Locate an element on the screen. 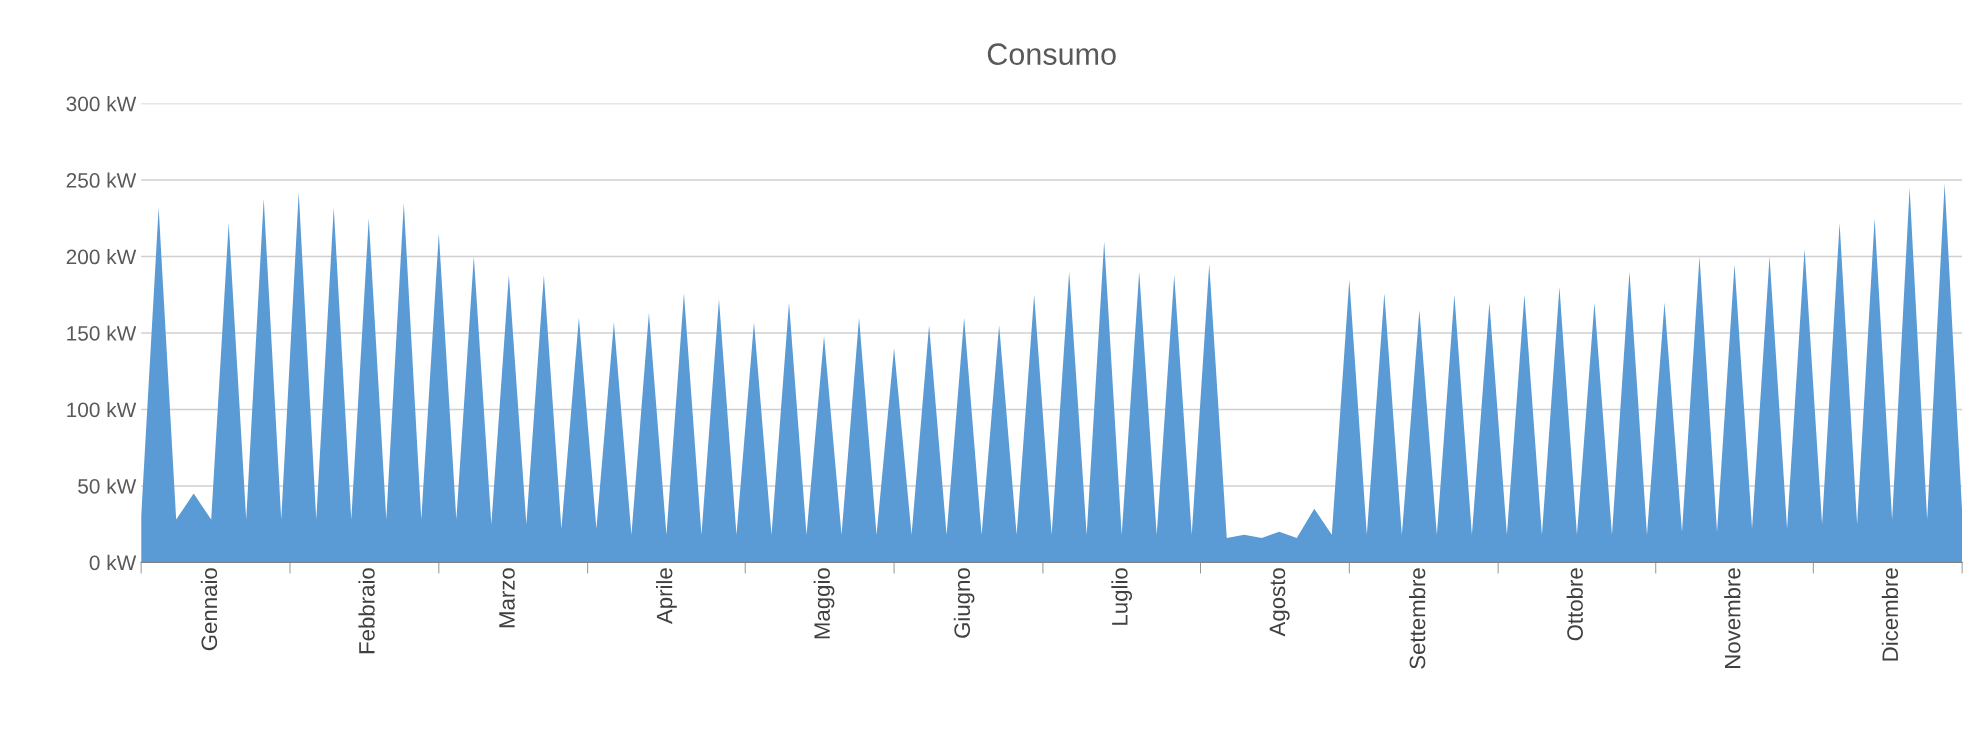 The width and height of the screenshot is (1988, 740). y-tick-label: 150 kW is located at coordinates (102, 333).